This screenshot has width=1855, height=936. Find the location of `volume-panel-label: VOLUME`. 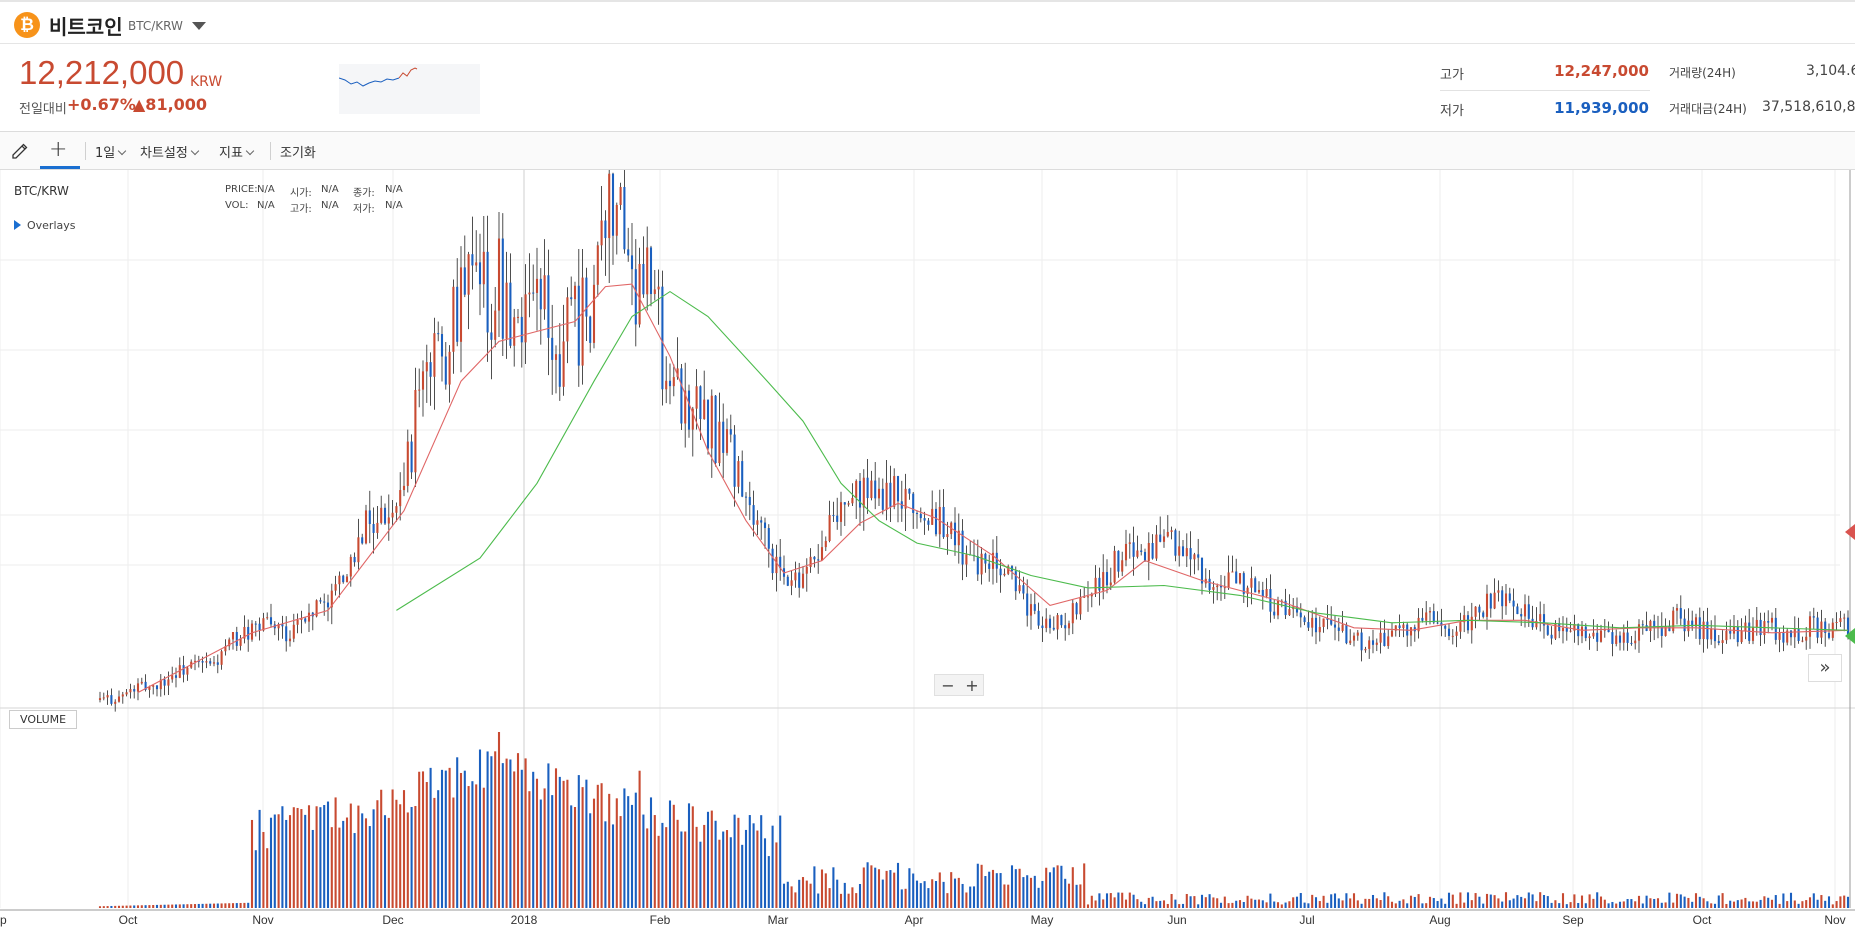

volume-panel-label: VOLUME is located at coordinates (43, 719).